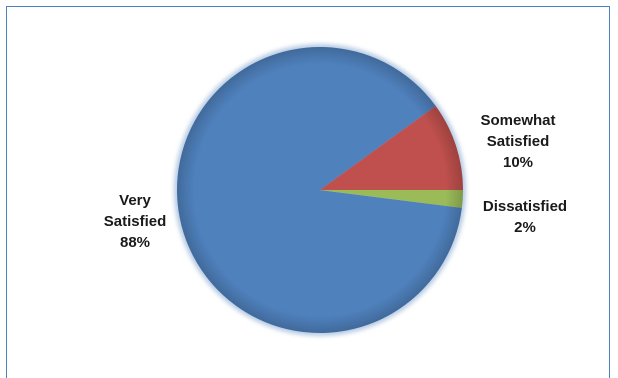  I want to click on label-very-satisfied-line: Satisfied, so click(135, 221).